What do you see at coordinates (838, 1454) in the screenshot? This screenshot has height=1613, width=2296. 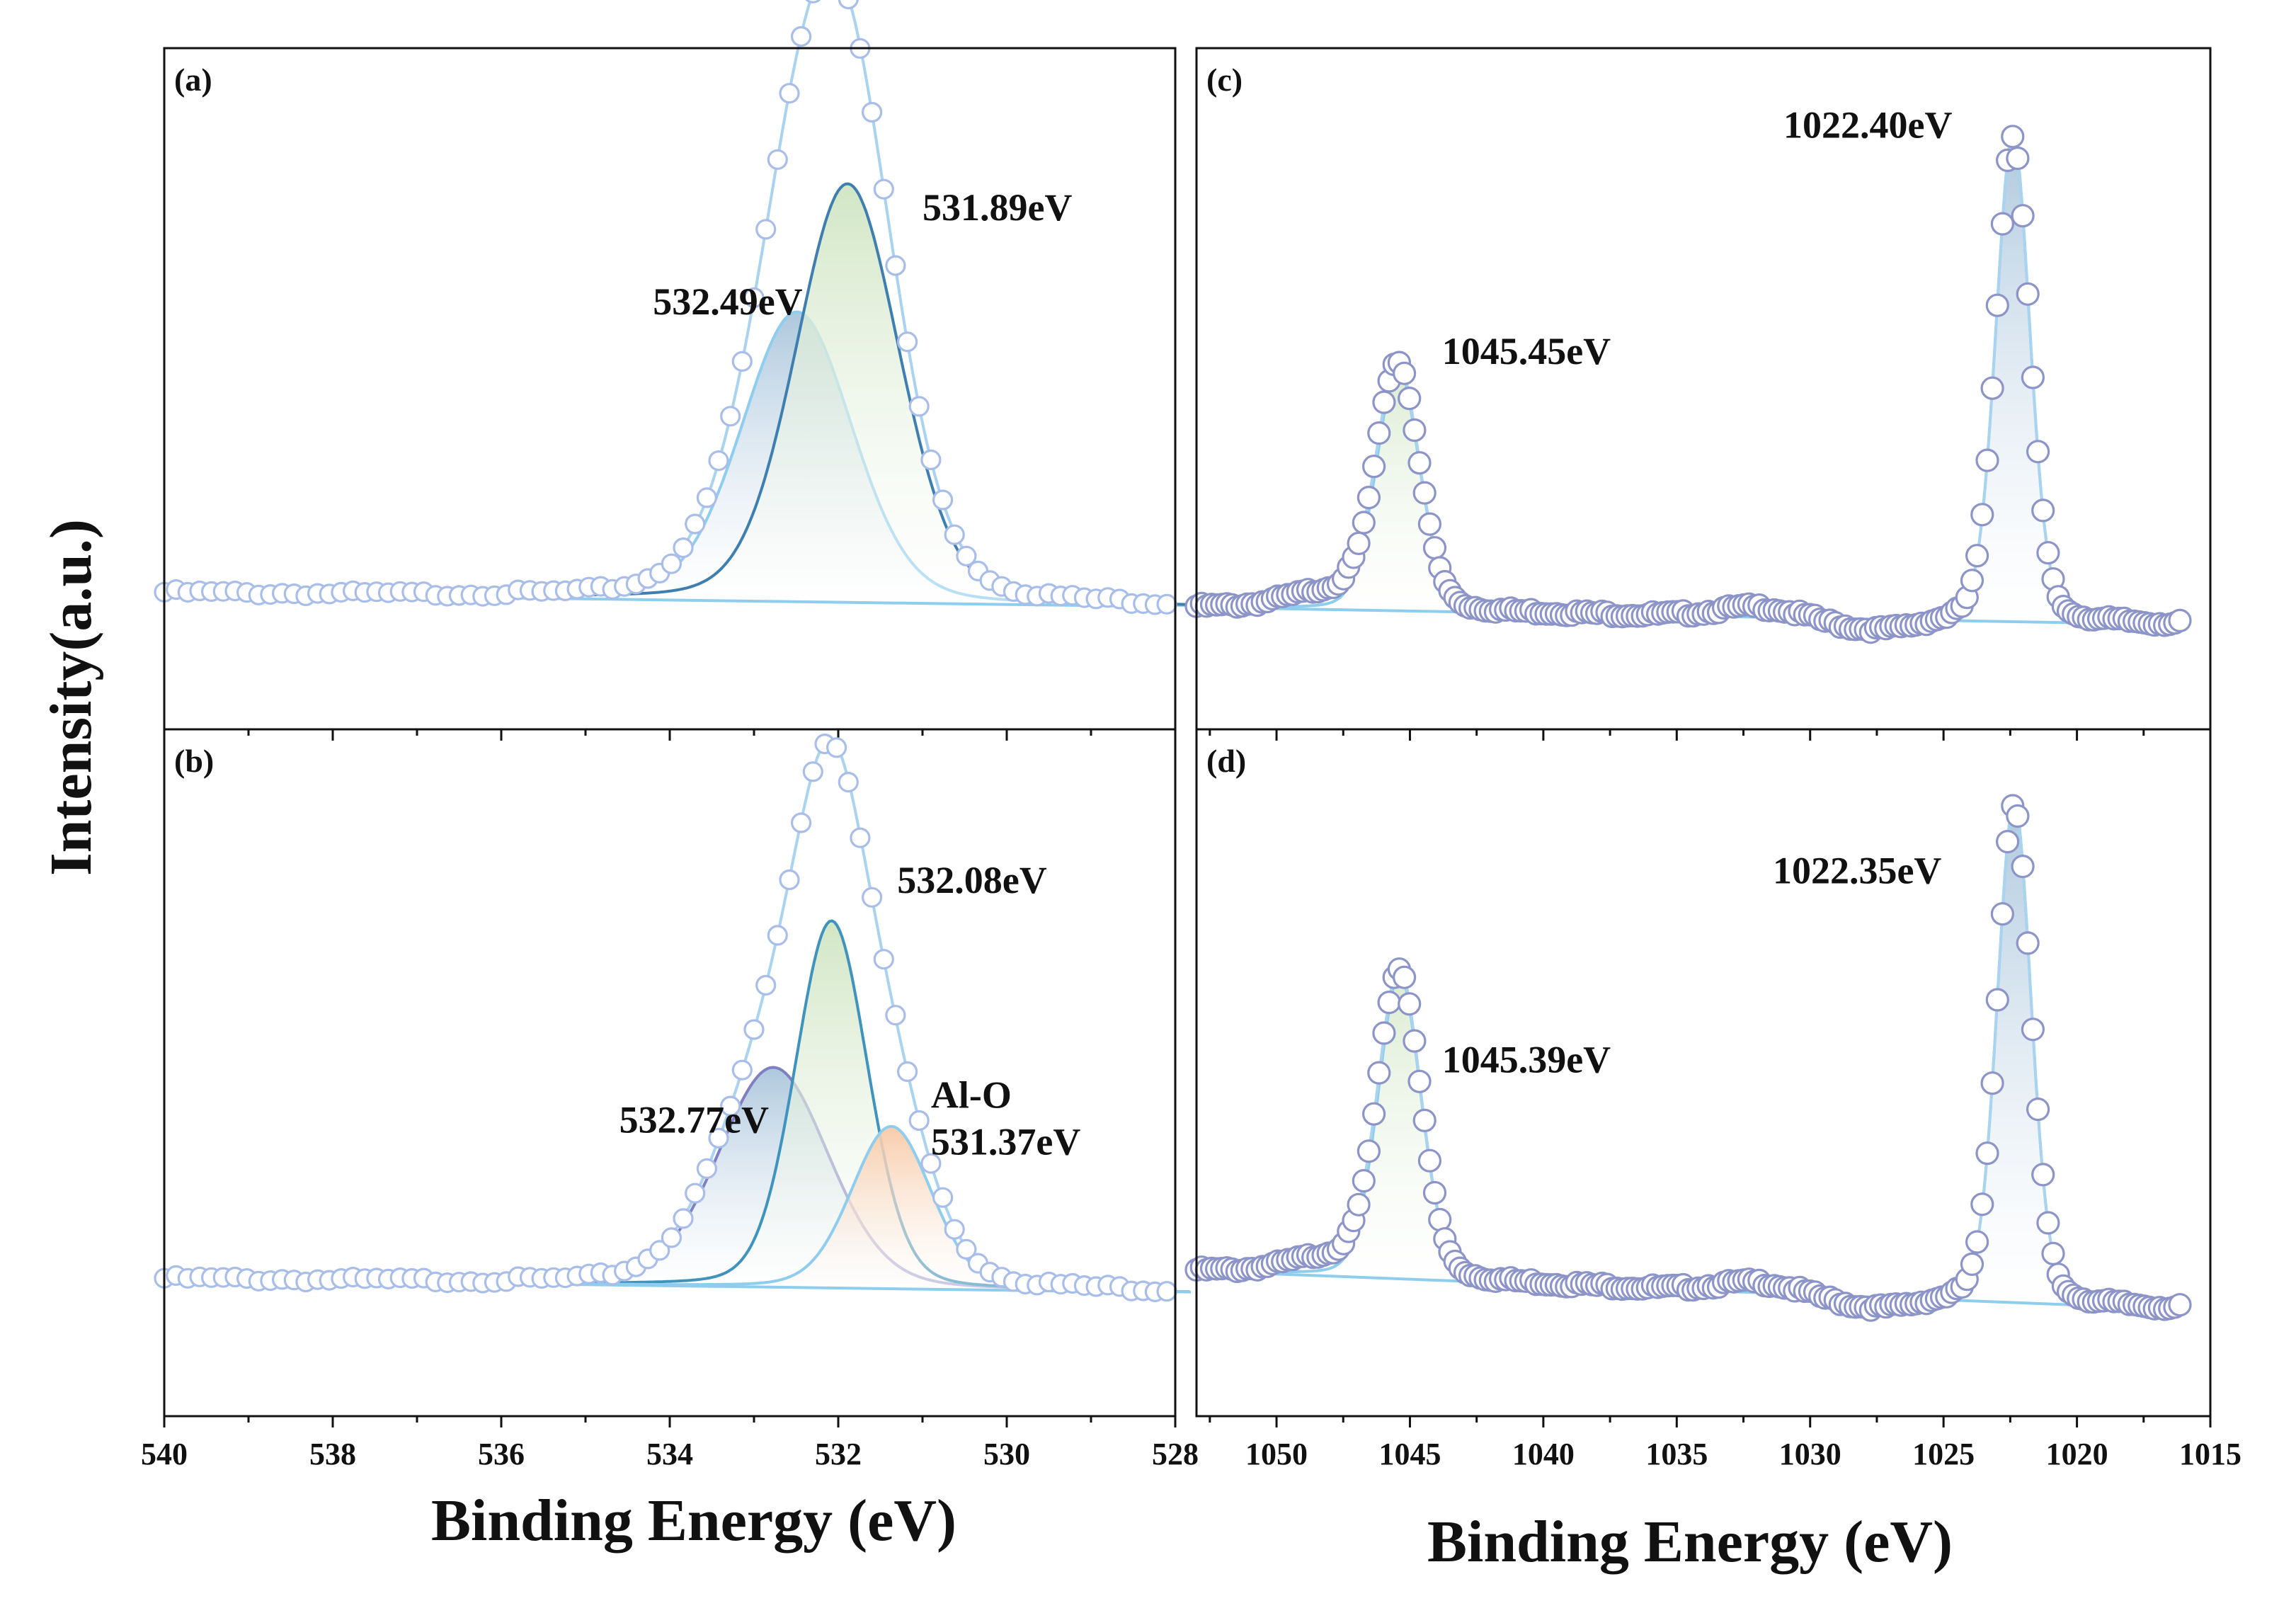 I see `x-tick-label: 532` at bounding box center [838, 1454].